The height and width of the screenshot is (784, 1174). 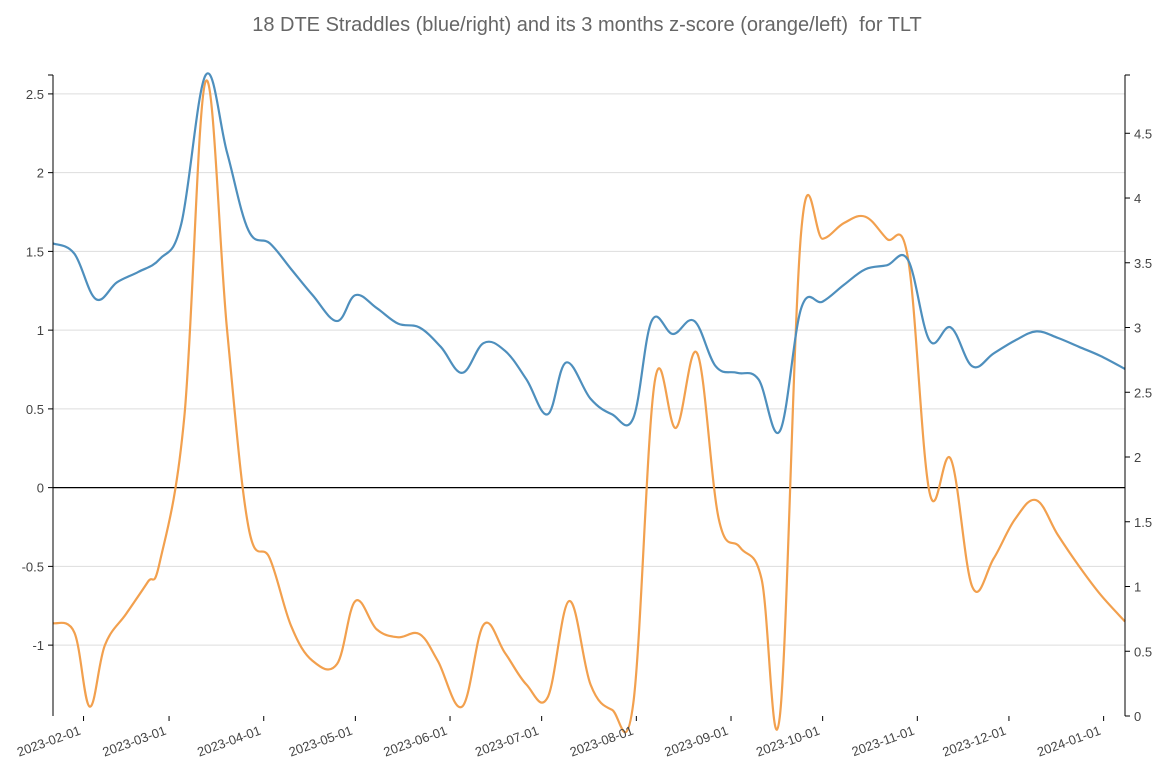 I want to click on right-tick-label-2: 3.5, so click(x=1143, y=263).